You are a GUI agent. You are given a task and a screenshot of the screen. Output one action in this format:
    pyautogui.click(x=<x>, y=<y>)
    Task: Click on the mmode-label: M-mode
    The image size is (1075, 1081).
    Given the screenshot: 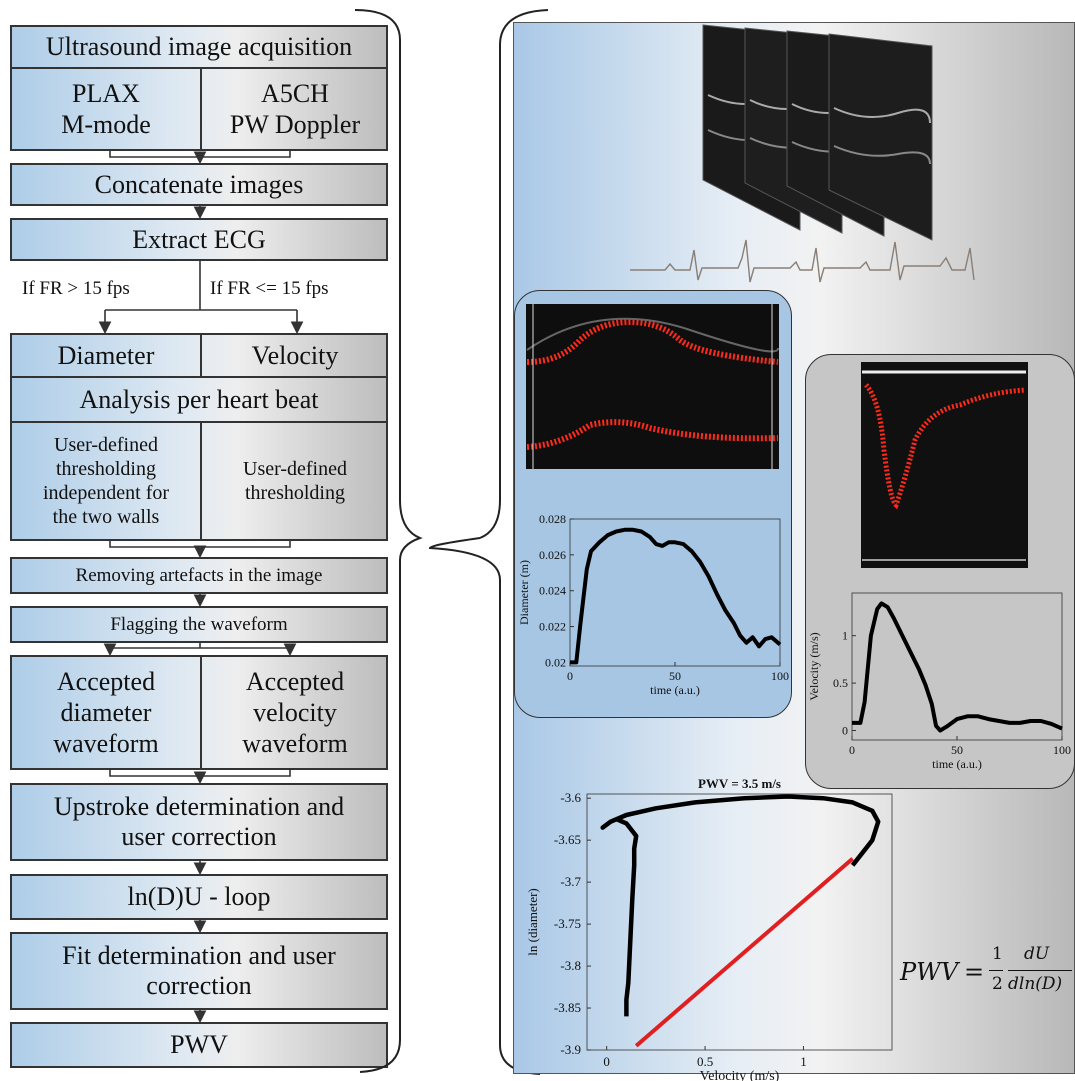 What is the action you would take?
    pyautogui.click(x=106, y=124)
    